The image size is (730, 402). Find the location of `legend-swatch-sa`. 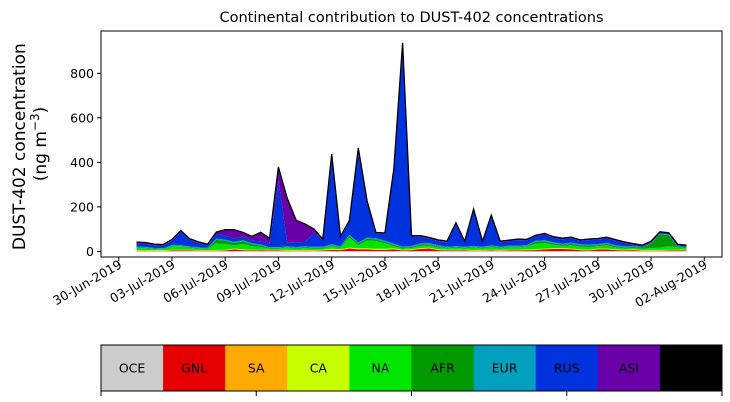

legend-swatch-sa is located at coordinates (256, 368).